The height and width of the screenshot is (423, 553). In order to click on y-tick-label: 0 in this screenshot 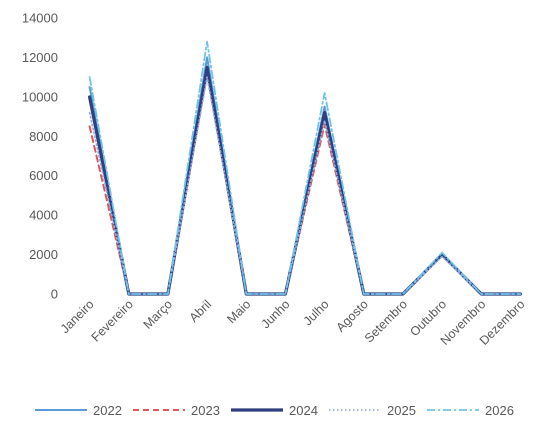, I will do `click(54, 294)`.